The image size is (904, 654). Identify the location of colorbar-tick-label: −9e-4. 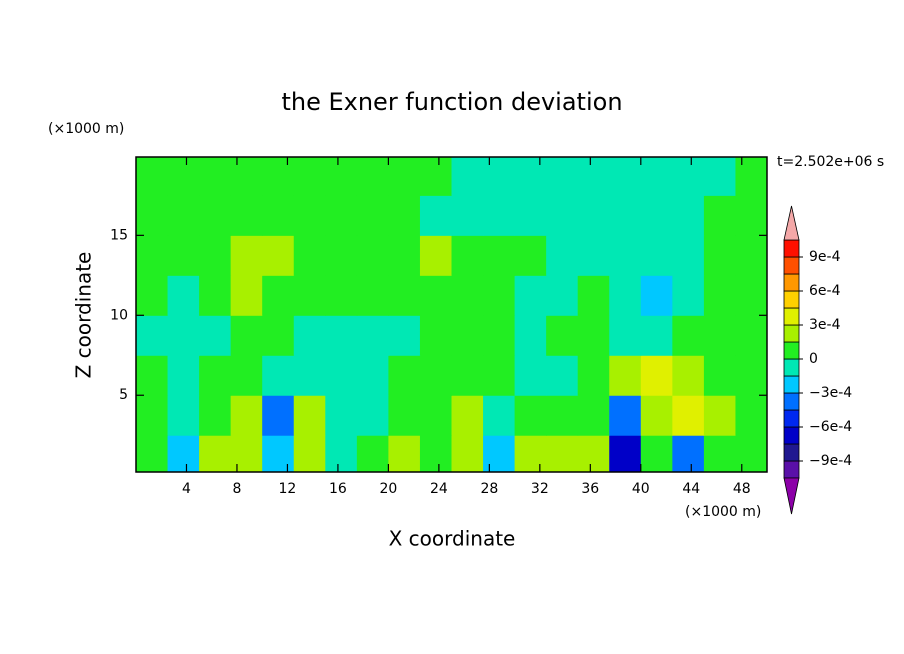
(830, 461).